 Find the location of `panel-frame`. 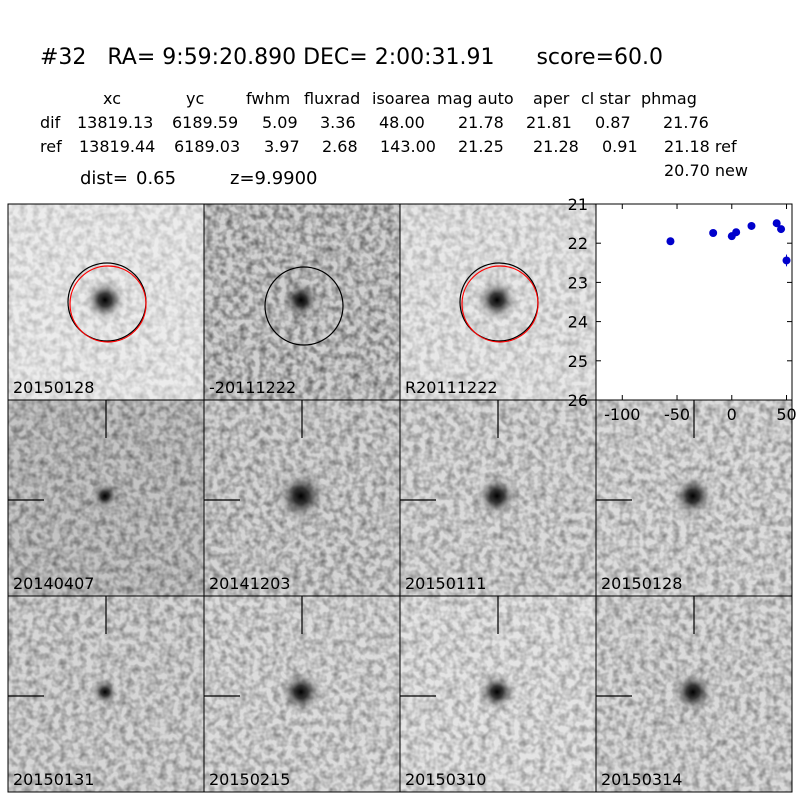

panel-frame is located at coordinates (694, 694).